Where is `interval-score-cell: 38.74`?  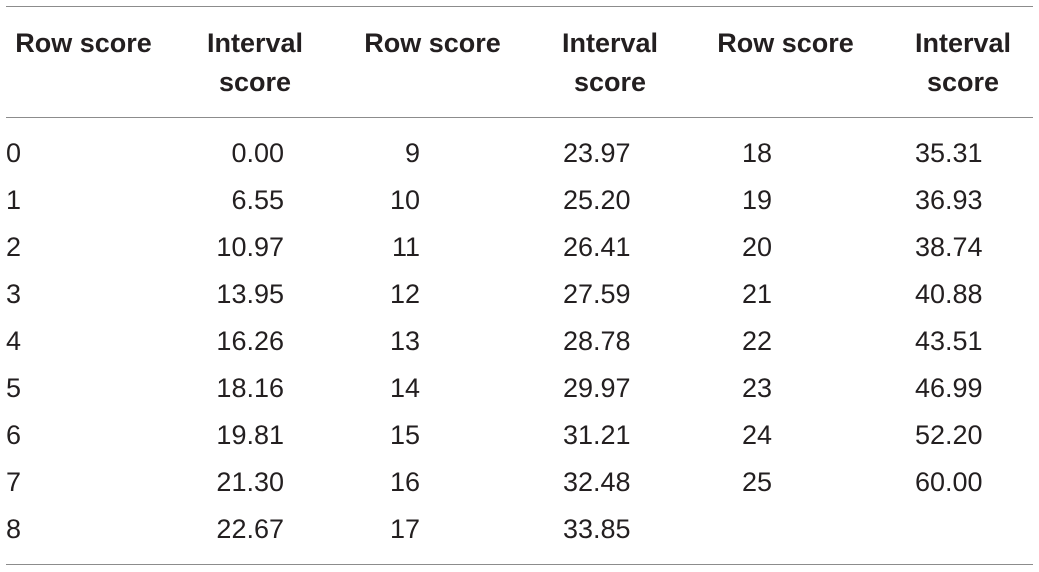 interval-score-cell: 38.74 is located at coordinates (949, 247).